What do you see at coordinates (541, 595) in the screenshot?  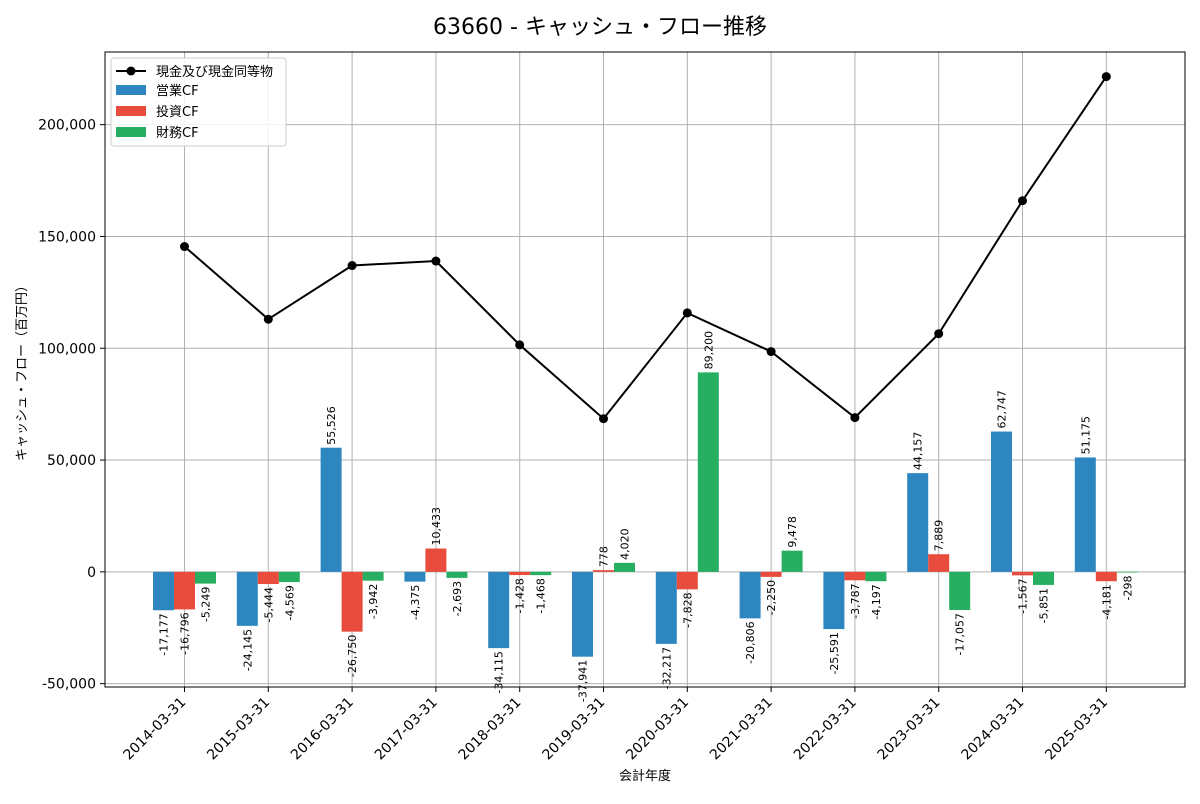 I see `bar-value-label: -1,468` at bounding box center [541, 595].